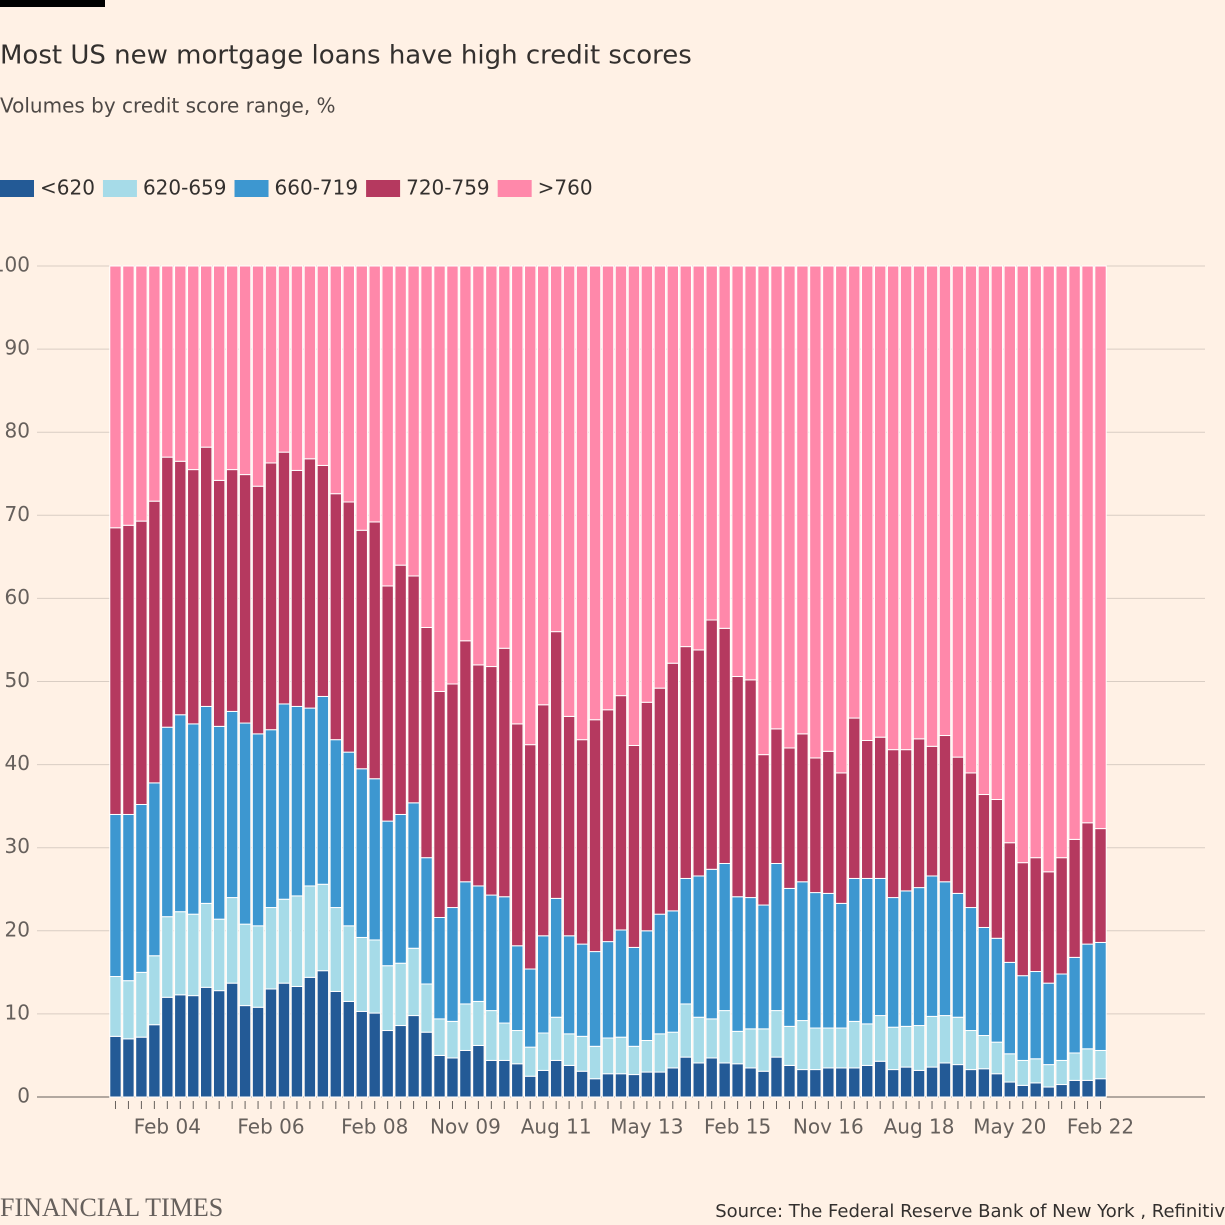 Image resolution: width=1225 pixels, height=1225 pixels. What do you see at coordinates (251, 188) in the screenshot?
I see `legend-swatch` at bounding box center [251, 188].